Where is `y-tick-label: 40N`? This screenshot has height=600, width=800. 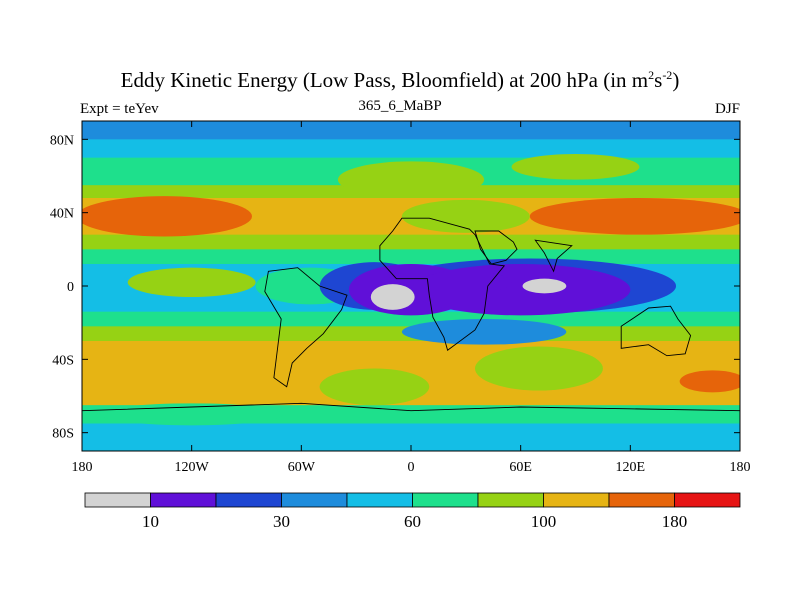 y-tick-label: 40N is located at coordinates (62, 214).